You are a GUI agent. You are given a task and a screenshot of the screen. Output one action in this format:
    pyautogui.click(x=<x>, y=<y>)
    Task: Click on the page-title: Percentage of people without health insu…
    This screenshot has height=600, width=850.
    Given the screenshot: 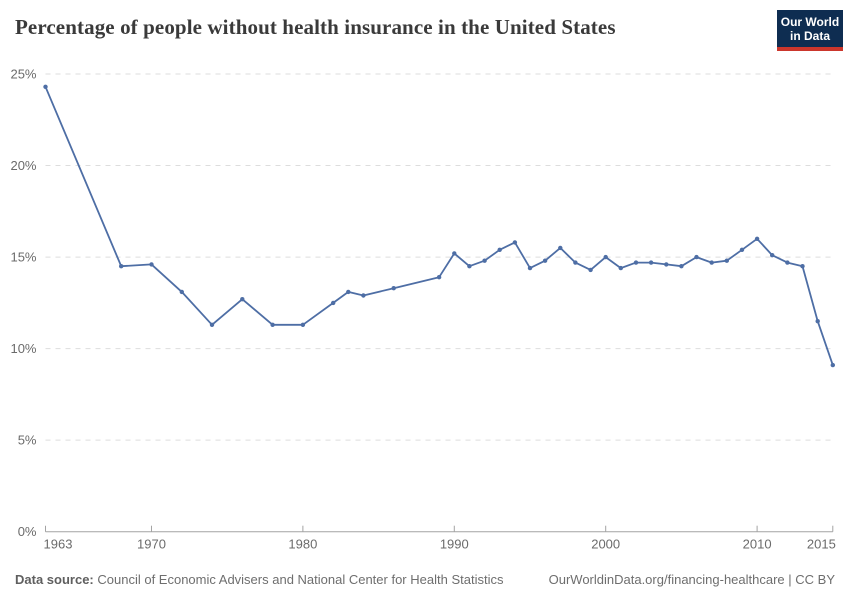 What is the action you would take?
    pyautogui.click(x=315, y=27)
    